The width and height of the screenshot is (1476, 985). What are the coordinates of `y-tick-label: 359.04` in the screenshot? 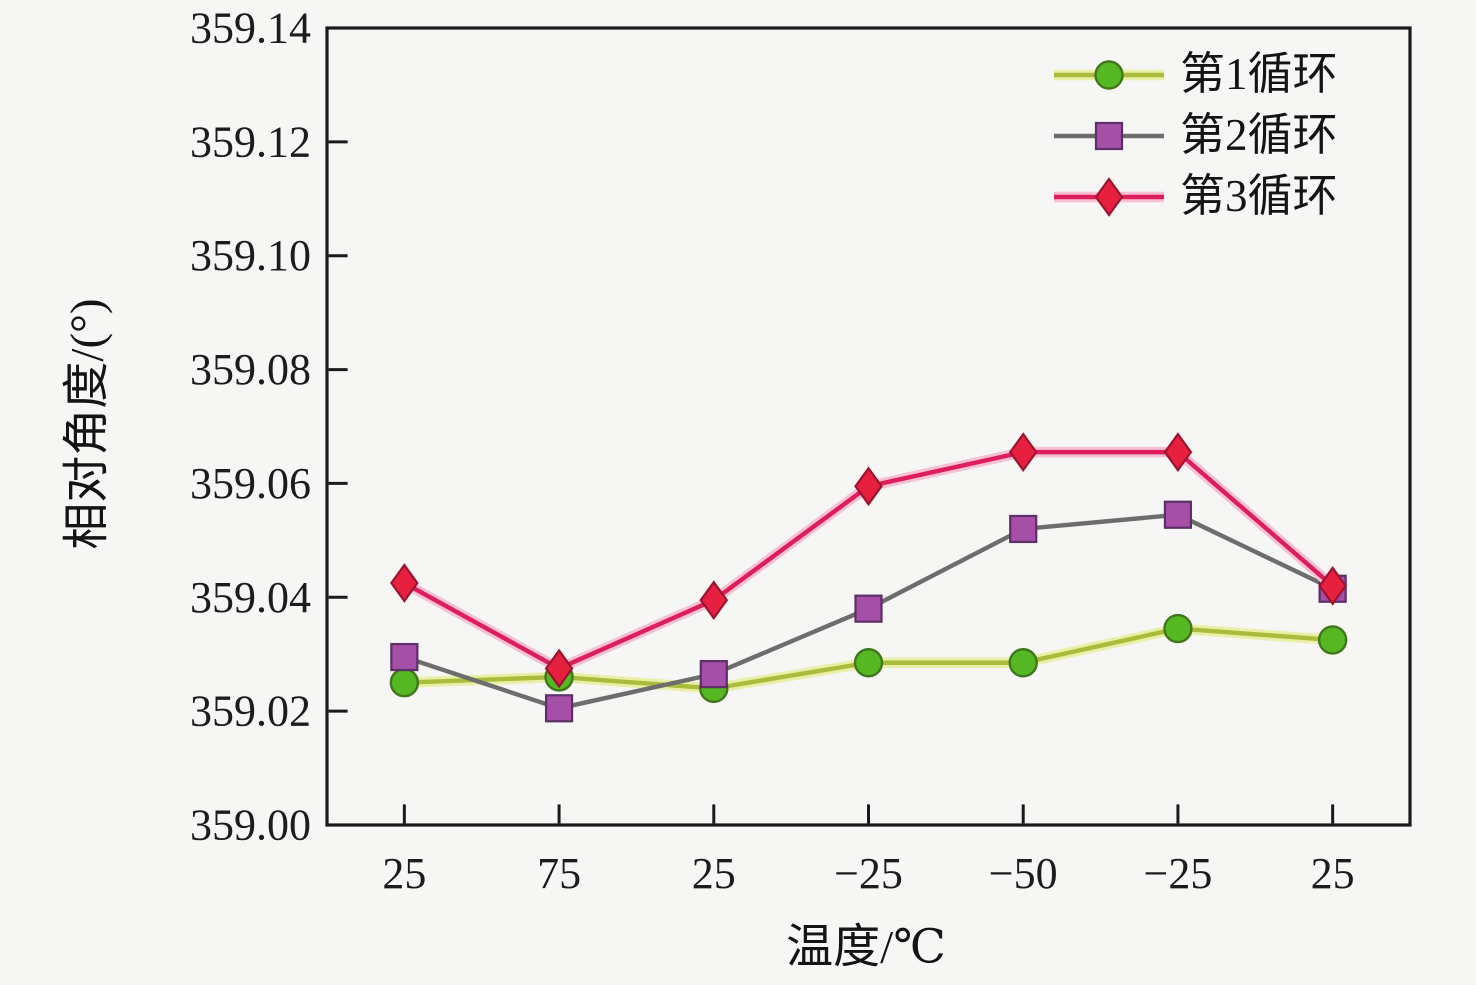 It's located at (250, 597).